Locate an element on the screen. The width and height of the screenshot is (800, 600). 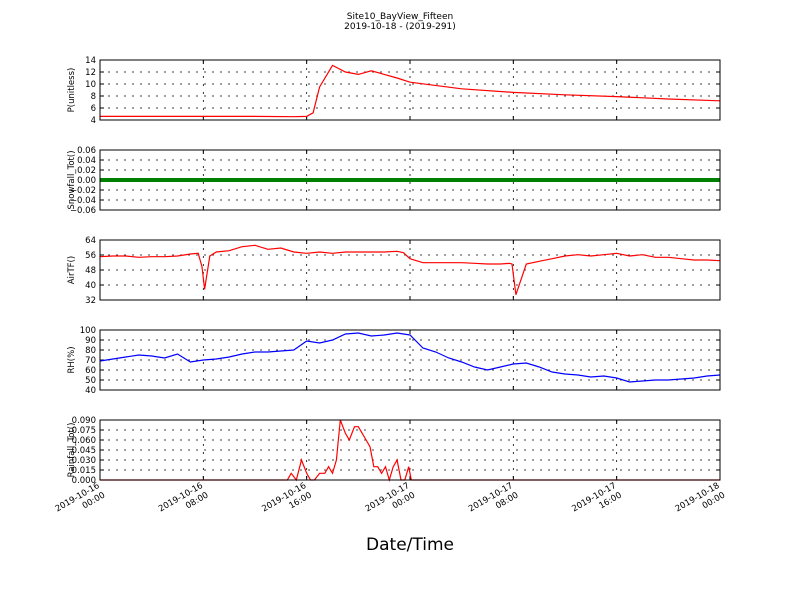
y-tick-label: 0.075 is located at coordinates (84, 431).